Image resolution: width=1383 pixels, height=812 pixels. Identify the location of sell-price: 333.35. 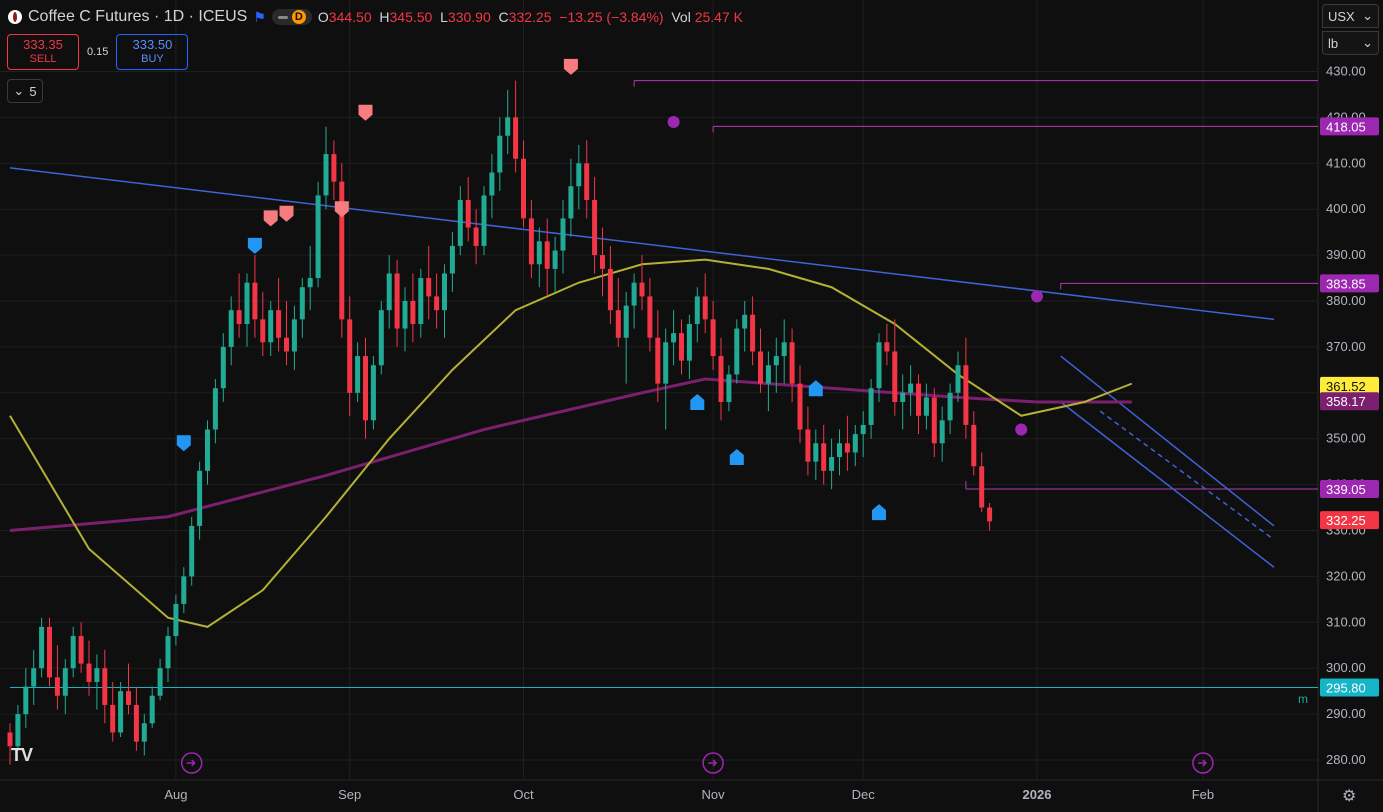
(43, 44).